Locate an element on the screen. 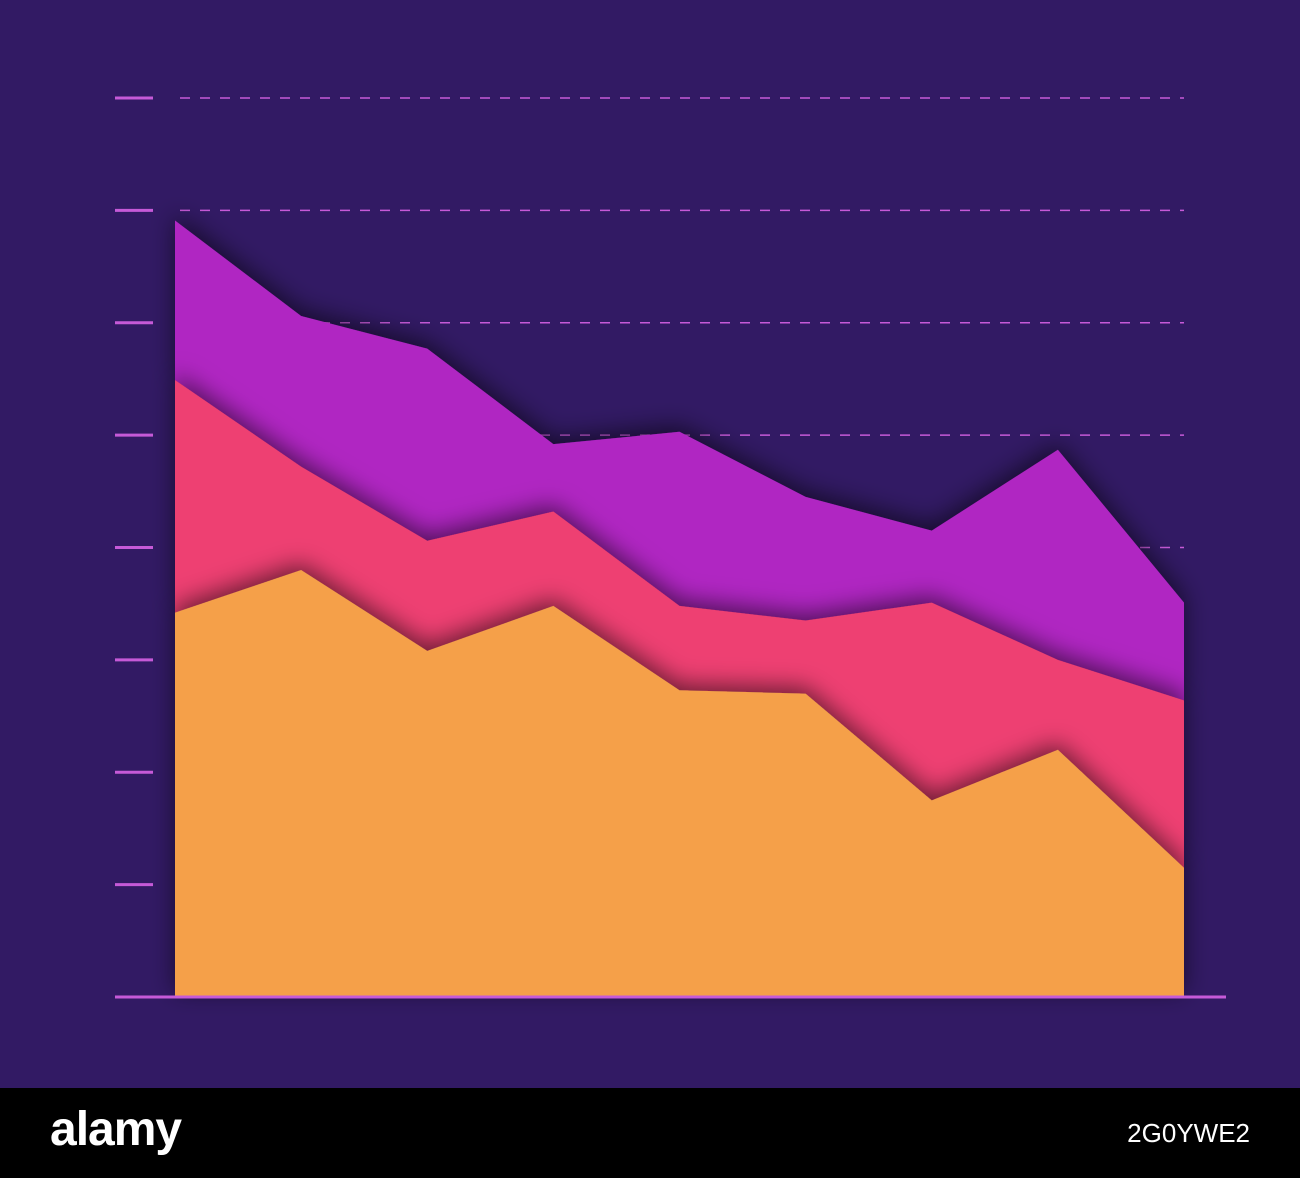  banner-id: 2G0YWE2 is located at coordinates (1188, 1133).